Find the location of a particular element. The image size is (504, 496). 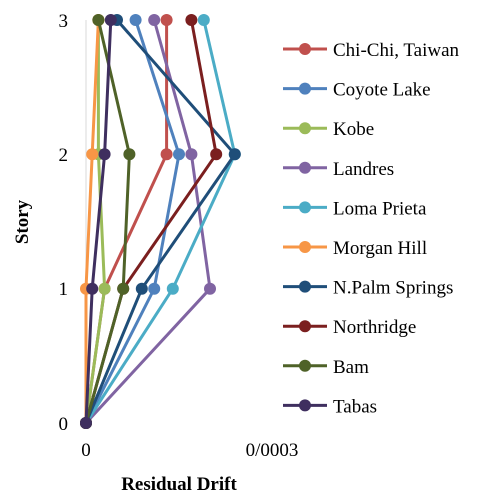

legend-item-morgan-hill: Morgan Hill is located at coordinates (355, 248).